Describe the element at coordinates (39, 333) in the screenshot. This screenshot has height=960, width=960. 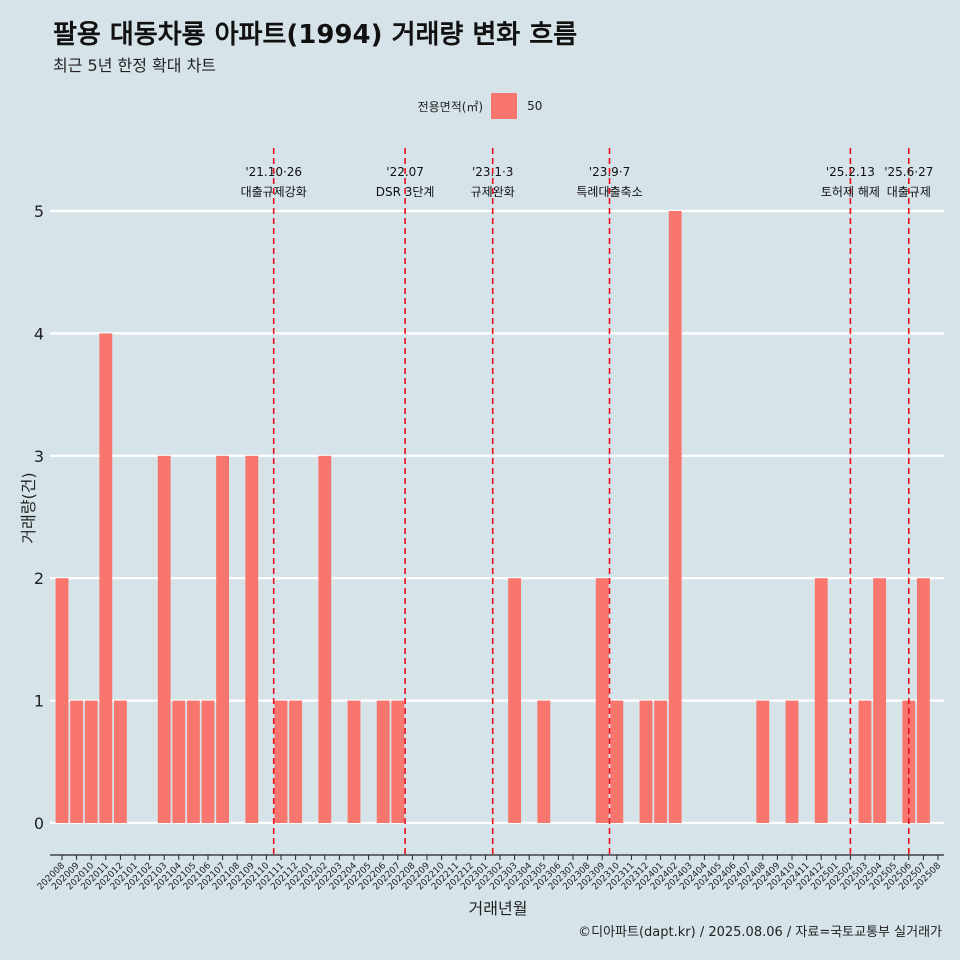
I see `y-tick-label: 4` at that location.